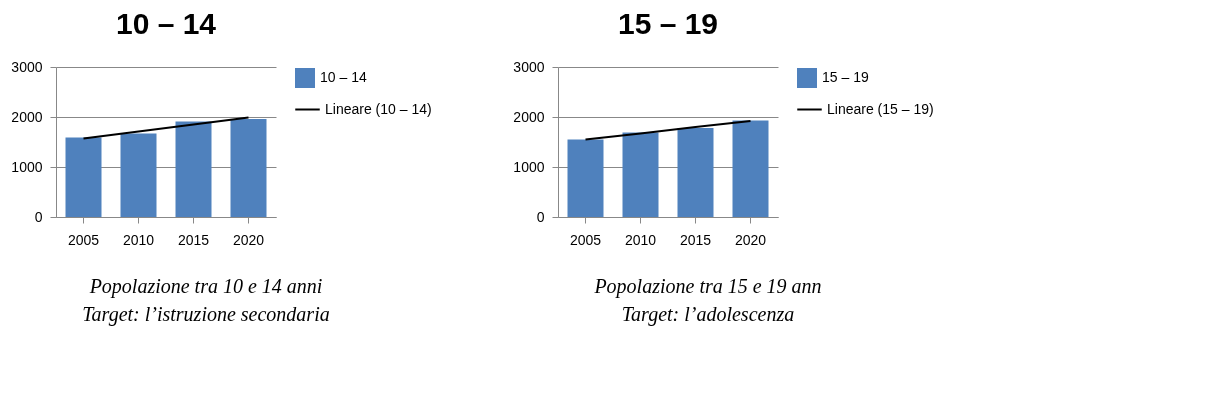 The height and width of the screenshot is (407, 1208). I want to click on legend-label: Lineare (15 – 19), so click(880, 108).